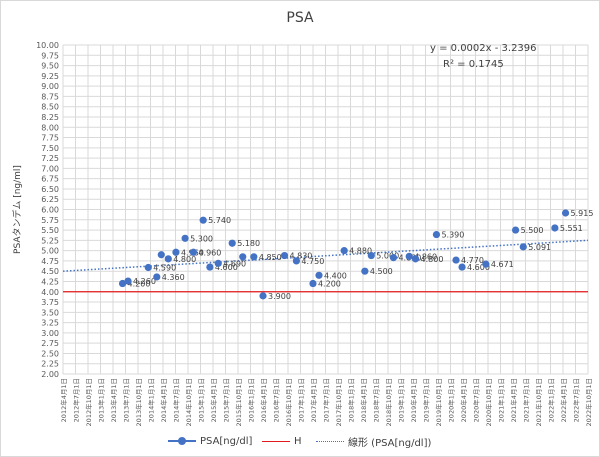 The height and width of the screenshot is (457, 600). I want to click on legend-item-h: H, so click(282, 441).